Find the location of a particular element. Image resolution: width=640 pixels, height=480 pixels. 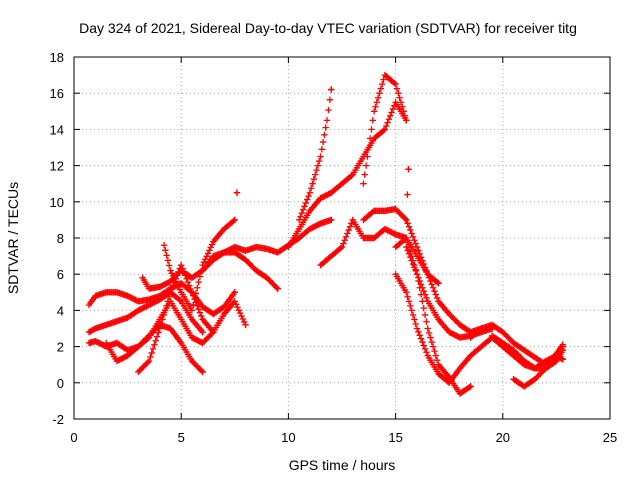

x-tick-label: 25 is located at coordinates (610, 437).